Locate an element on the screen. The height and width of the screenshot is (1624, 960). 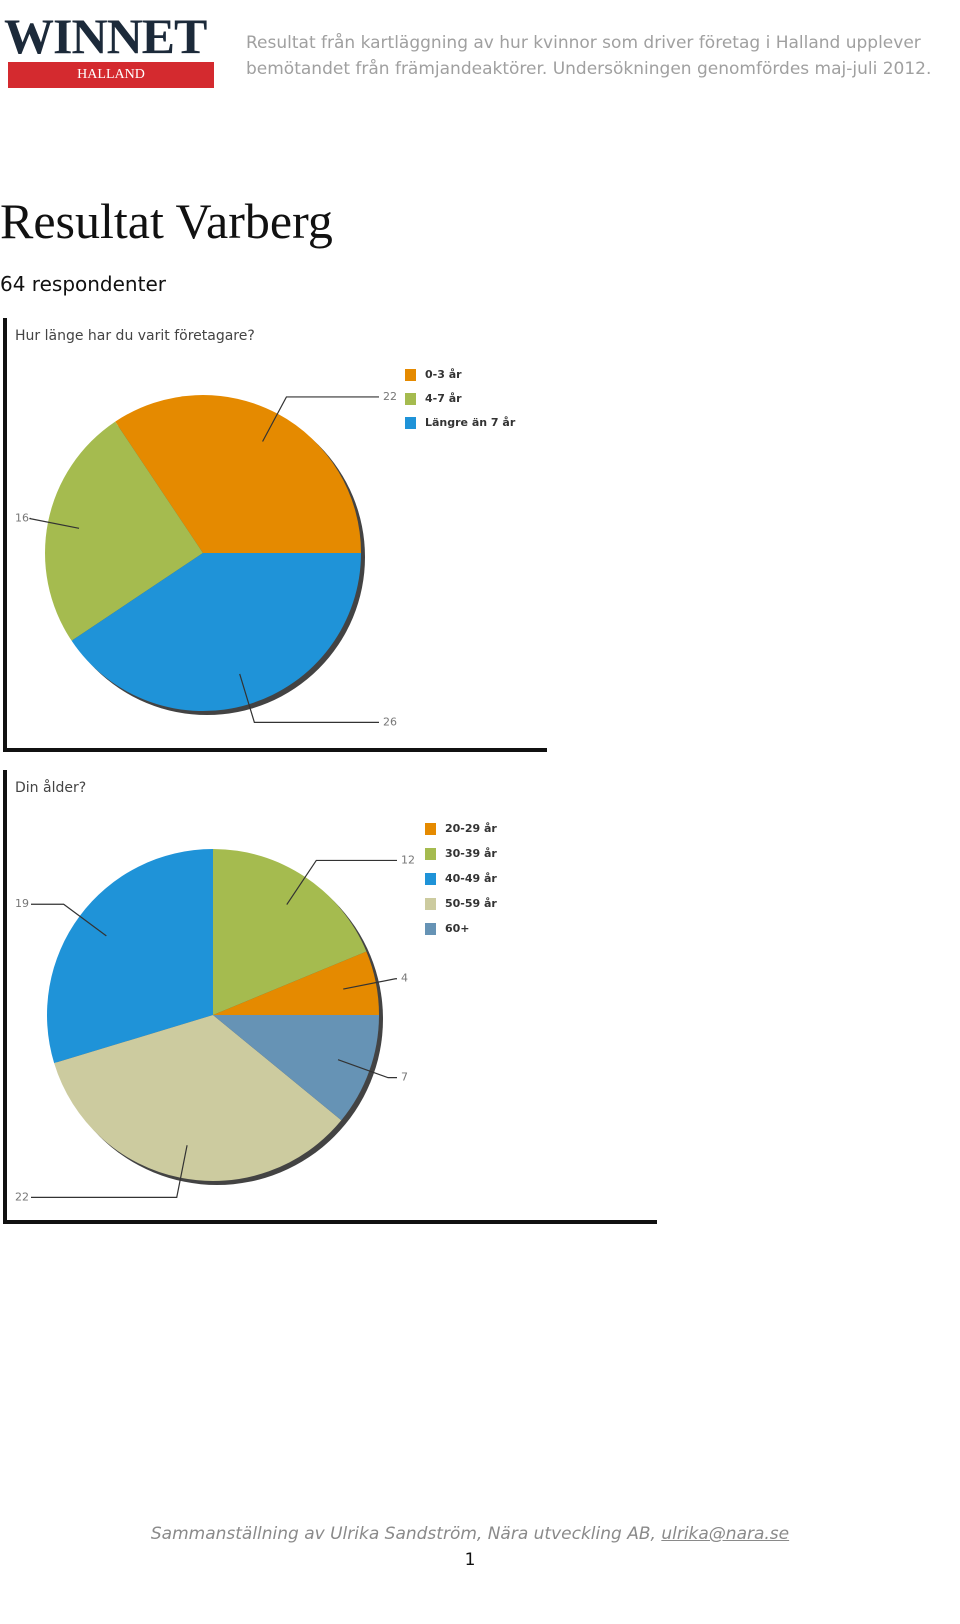
data-label: 26 is located at coordinates (390, 721).